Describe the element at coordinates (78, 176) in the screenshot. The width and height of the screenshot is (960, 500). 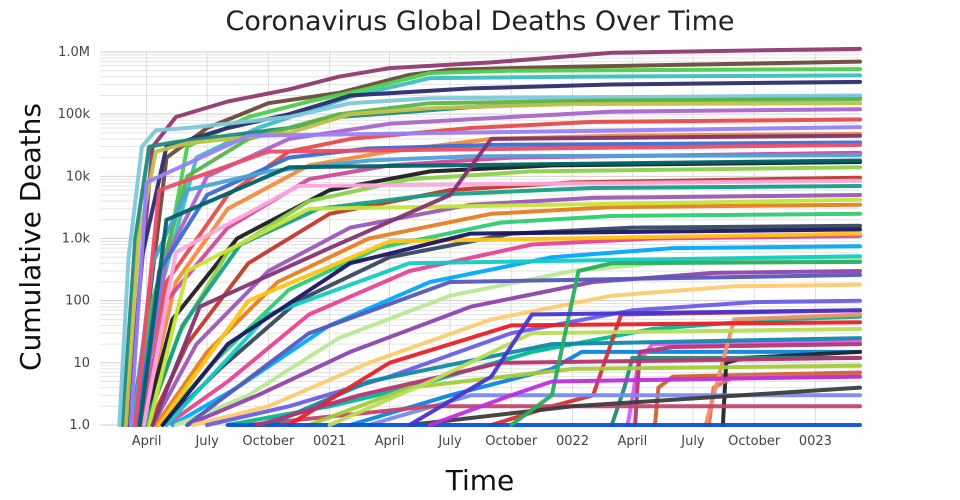
I see `y-tick-label: 10k` at that location.